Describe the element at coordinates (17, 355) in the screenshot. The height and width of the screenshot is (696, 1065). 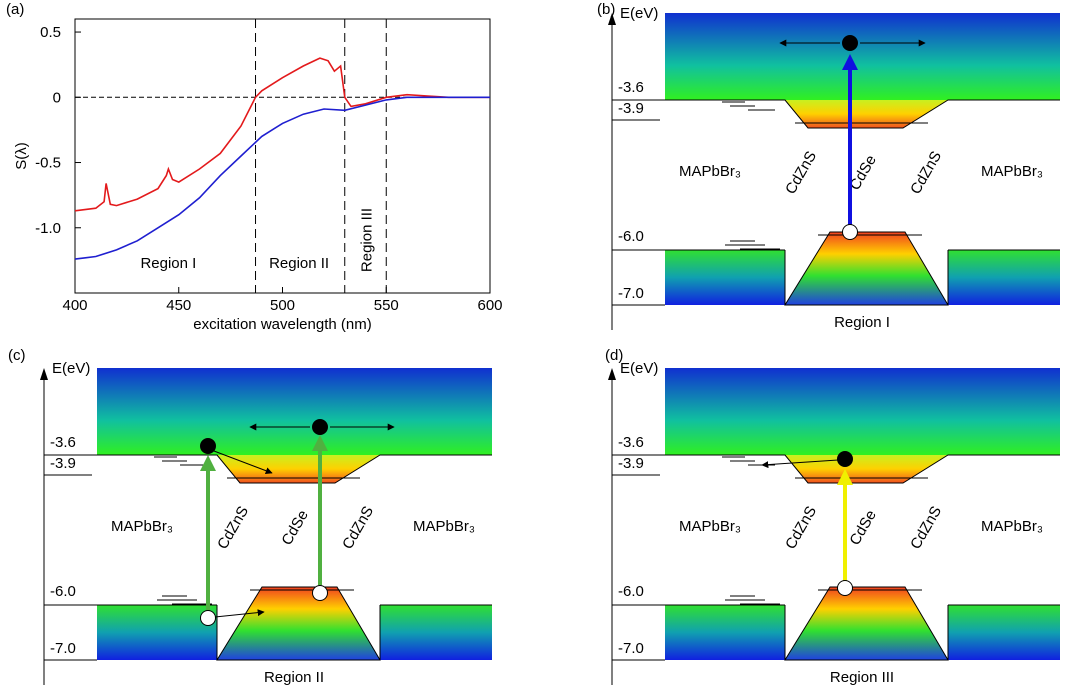
I see `panel-label: (c)` at that location.